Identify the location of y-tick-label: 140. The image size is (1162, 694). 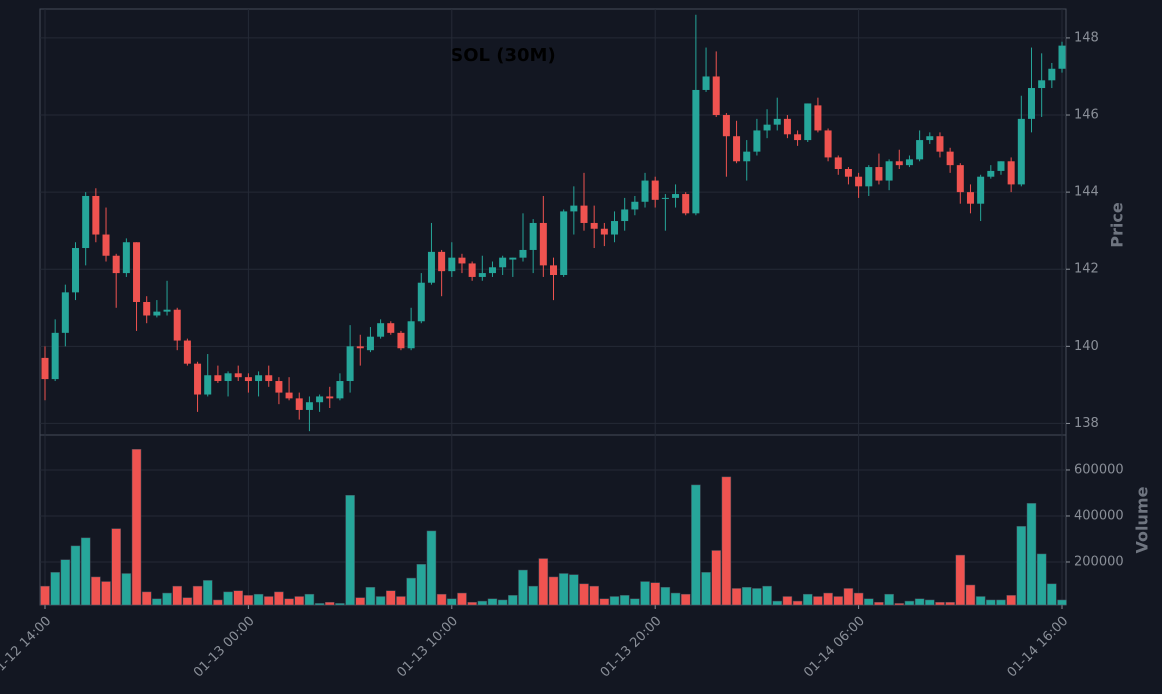
(1086, 346).